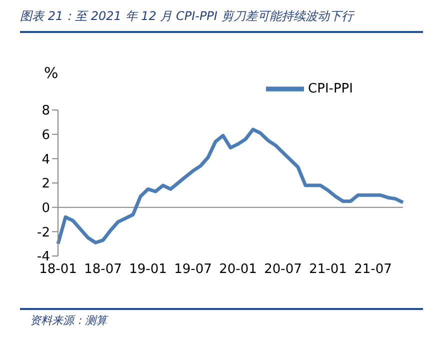 The image size is (433, 341). What do you see at coordinates (46, 160) in the screenshot?
I see `y-tick-label: 4` at bounding box center [46, 160].